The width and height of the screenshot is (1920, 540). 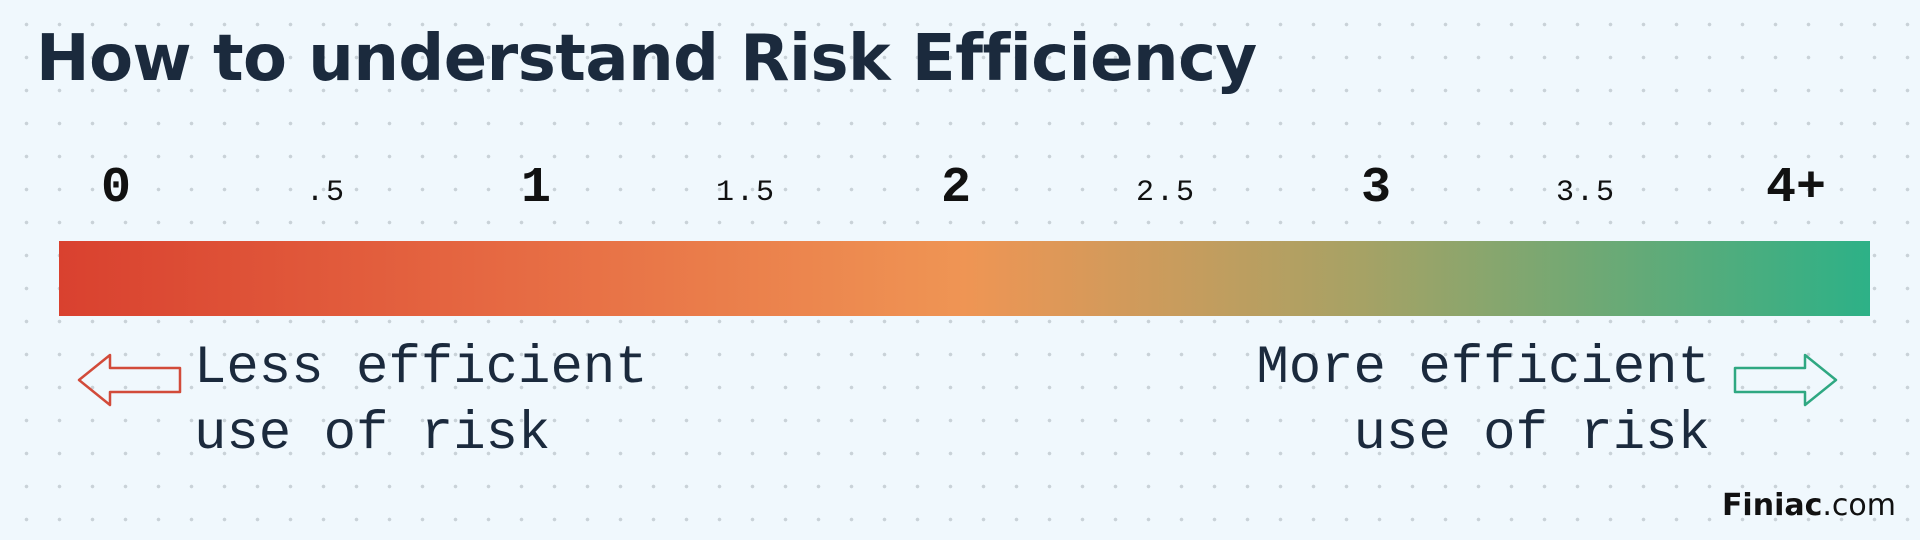 I want to click on tick-label: 4+, so click(x=1796, y=188).